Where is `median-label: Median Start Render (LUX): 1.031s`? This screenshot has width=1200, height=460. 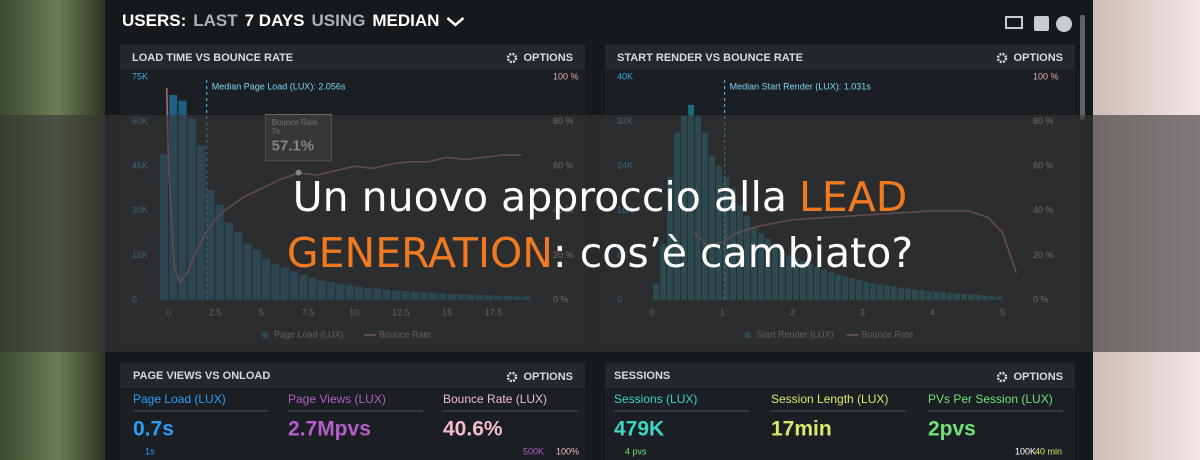 median-label: Median Start Render (LUX): 1.031s is located at coordinates (801, 86).